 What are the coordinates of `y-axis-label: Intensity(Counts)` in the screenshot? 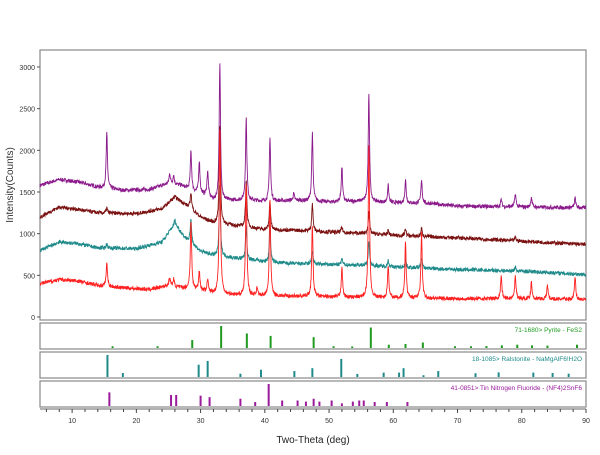 It's located at (10, 185).